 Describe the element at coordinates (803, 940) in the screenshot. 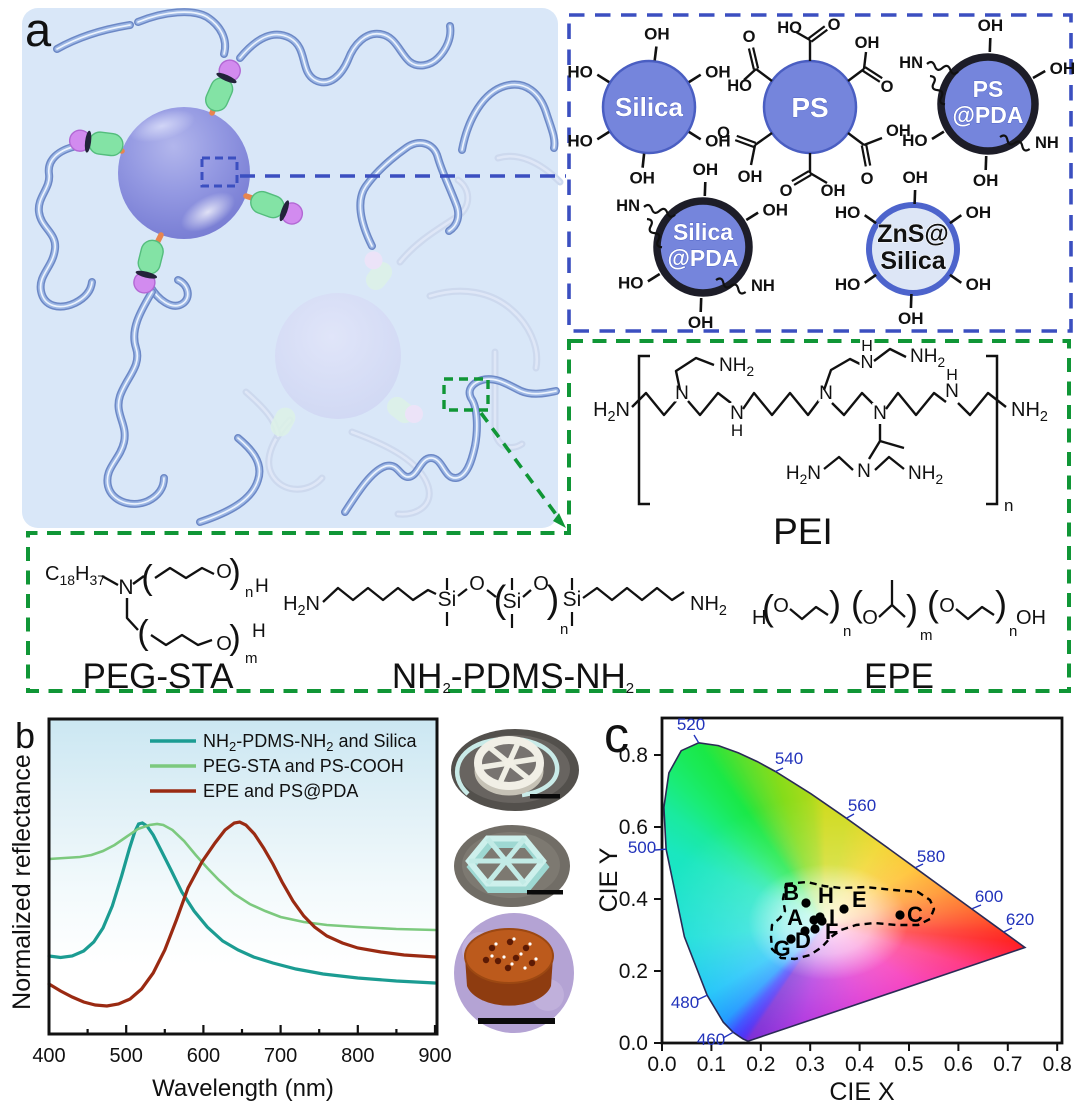

I see `svg-text: D` at that location.